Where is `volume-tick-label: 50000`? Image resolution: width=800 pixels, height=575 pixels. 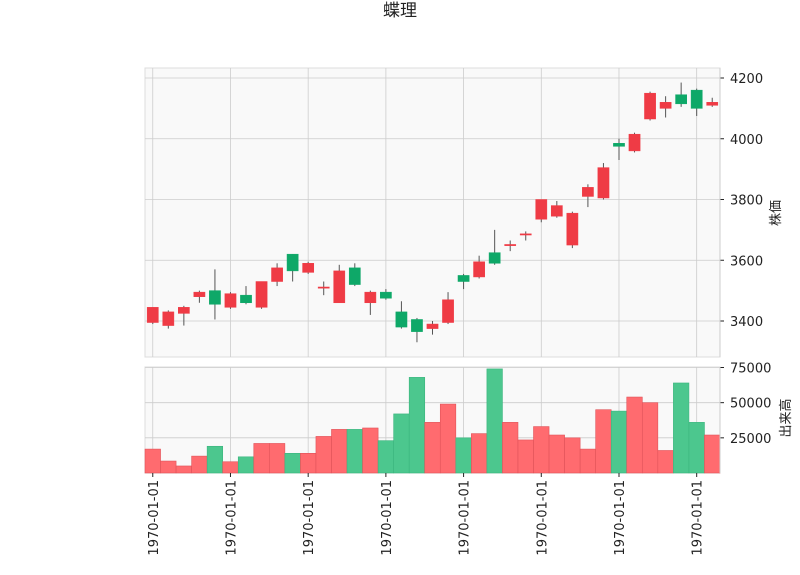
volume-tick-label: 50000 is located at coordinates (750, 404).